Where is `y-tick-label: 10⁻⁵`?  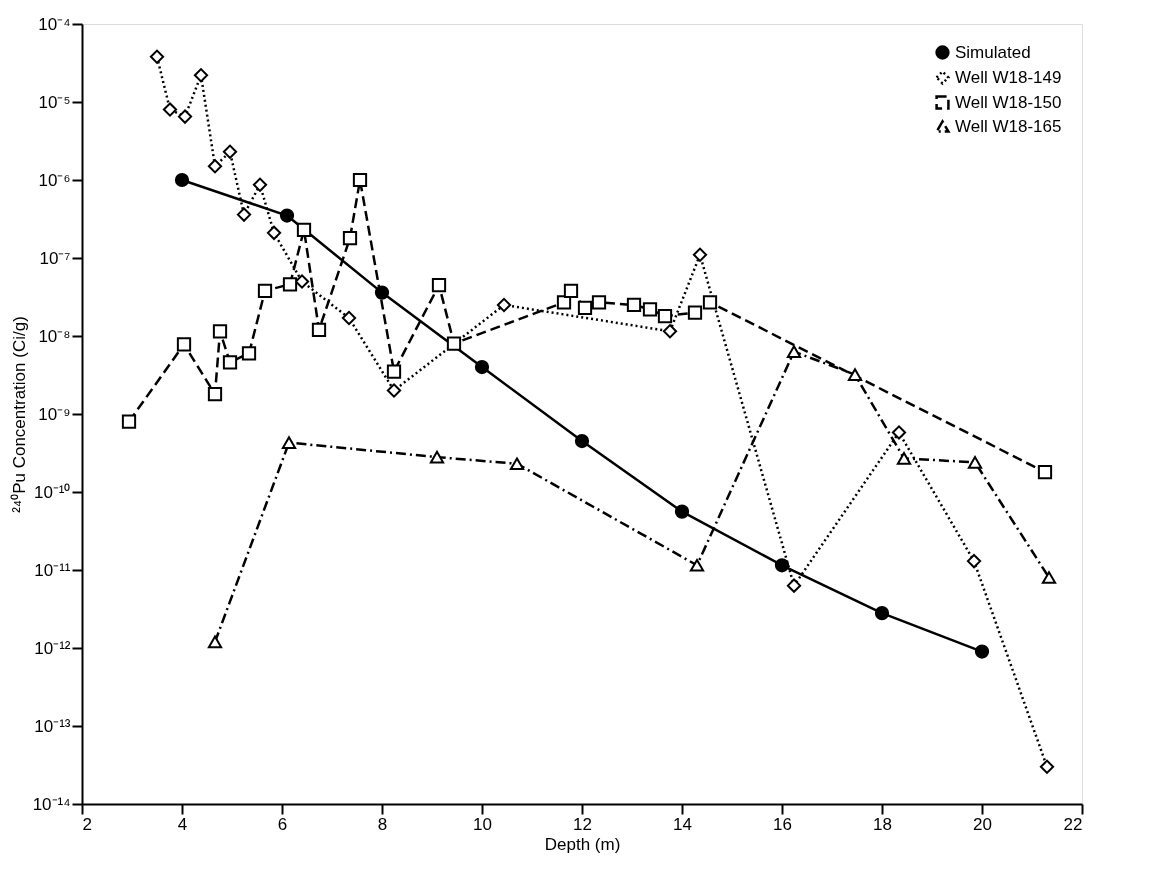
y-tick-label: 10⁻⁵ is located at coordinates (54, 102).